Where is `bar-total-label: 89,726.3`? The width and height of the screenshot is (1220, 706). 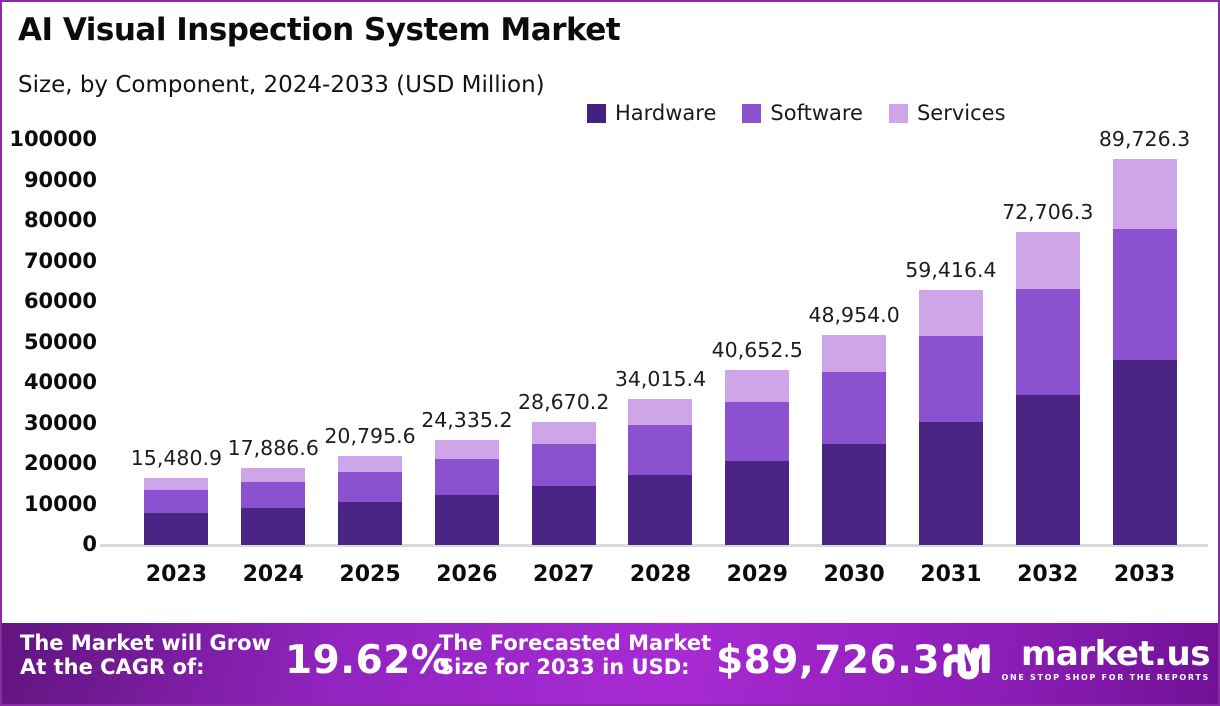
bar-total-label: 89,726.3 is located at coordinates (1144, 139).